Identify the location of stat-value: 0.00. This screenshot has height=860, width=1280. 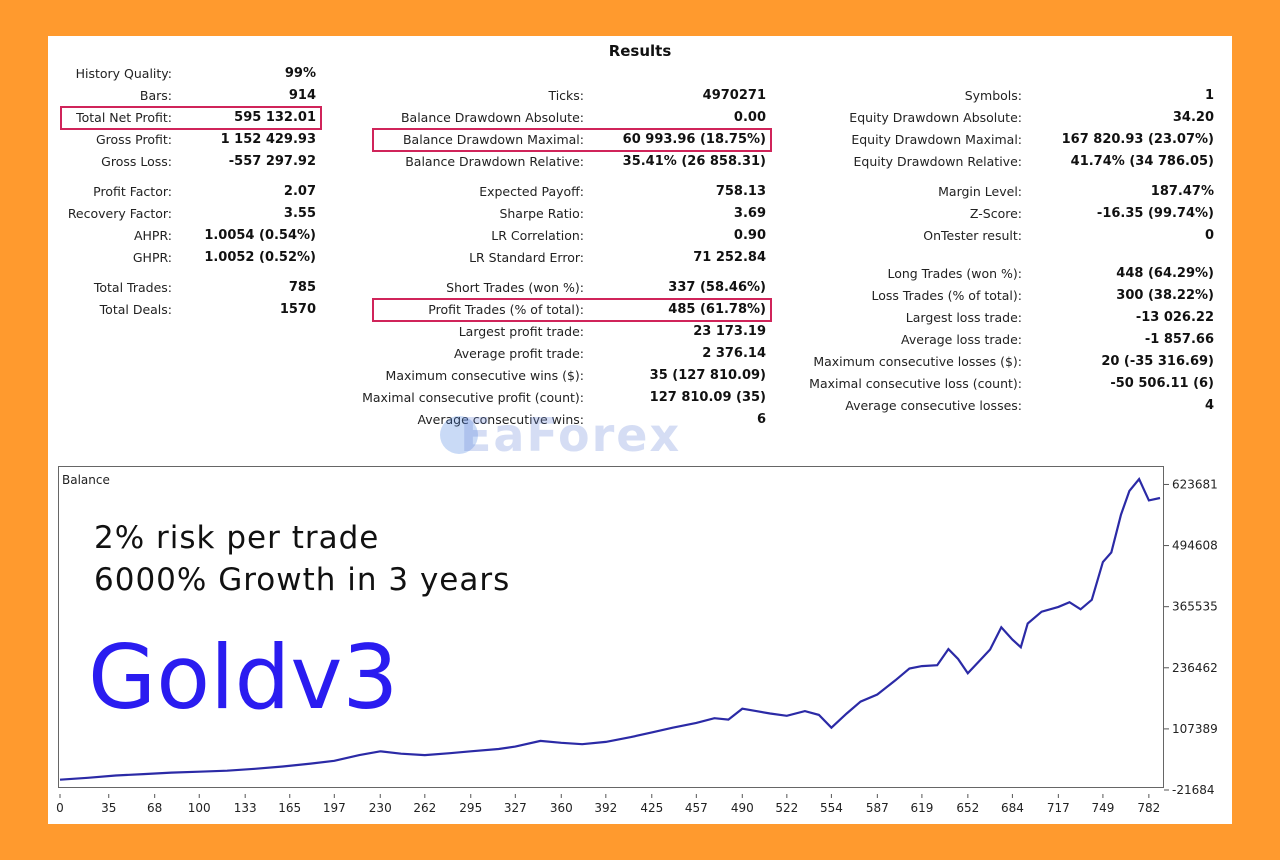
(749, 117).